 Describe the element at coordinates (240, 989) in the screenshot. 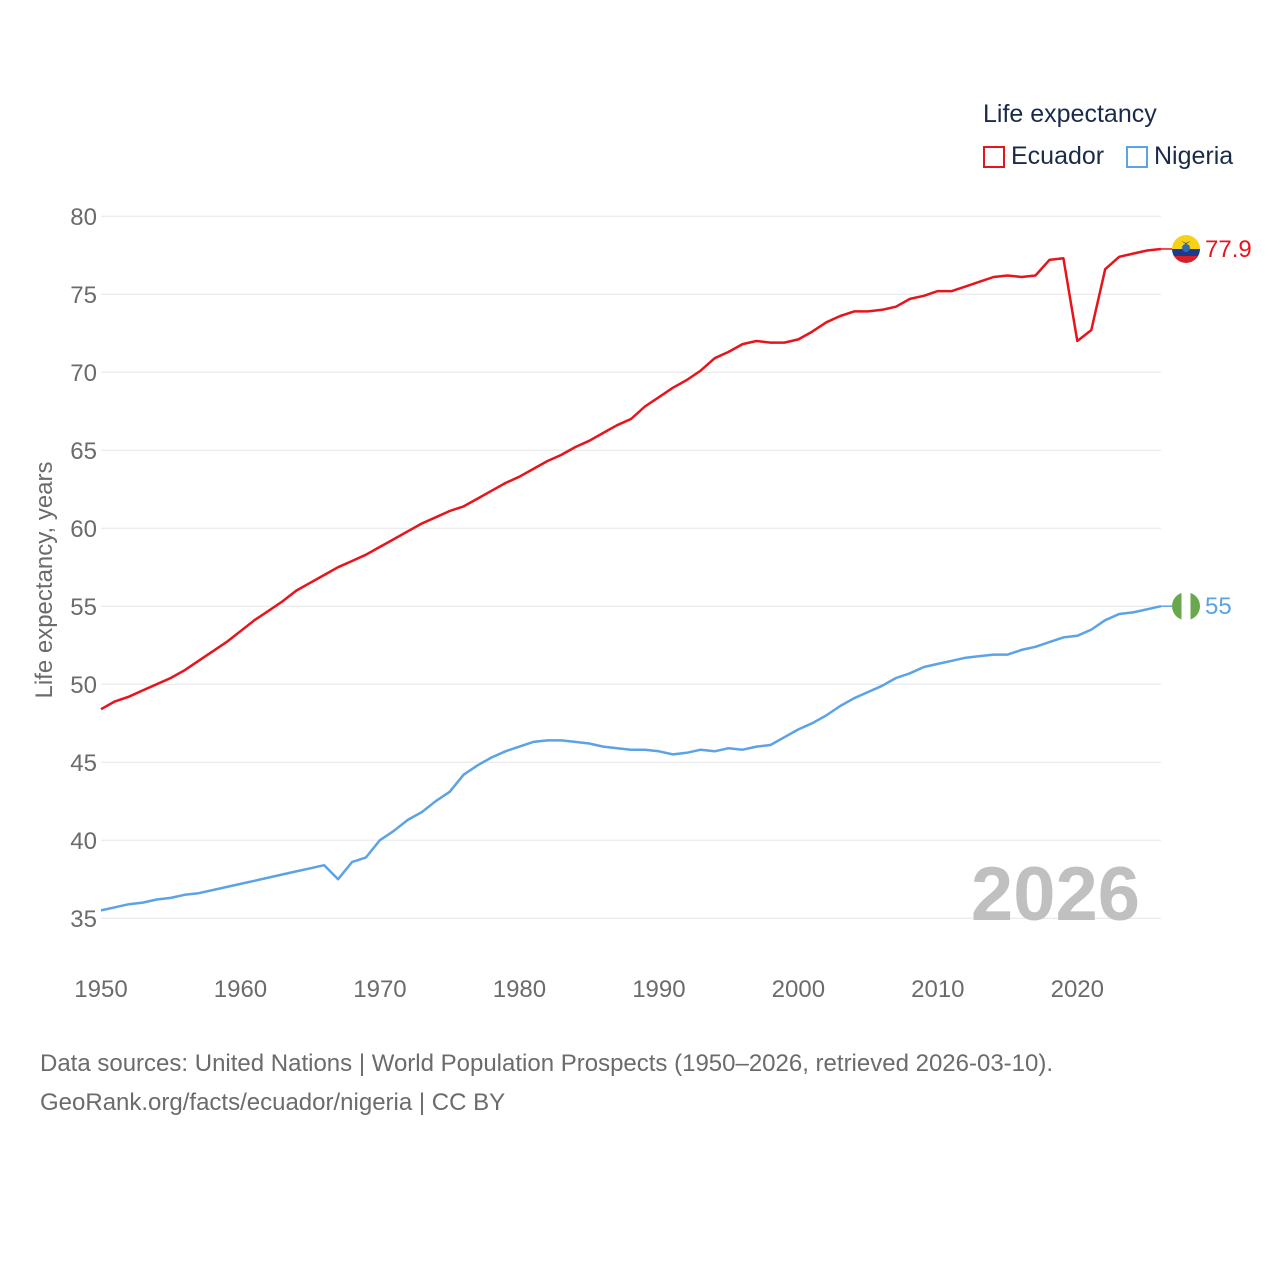

I see `x-tick-label: 1960` at that location.